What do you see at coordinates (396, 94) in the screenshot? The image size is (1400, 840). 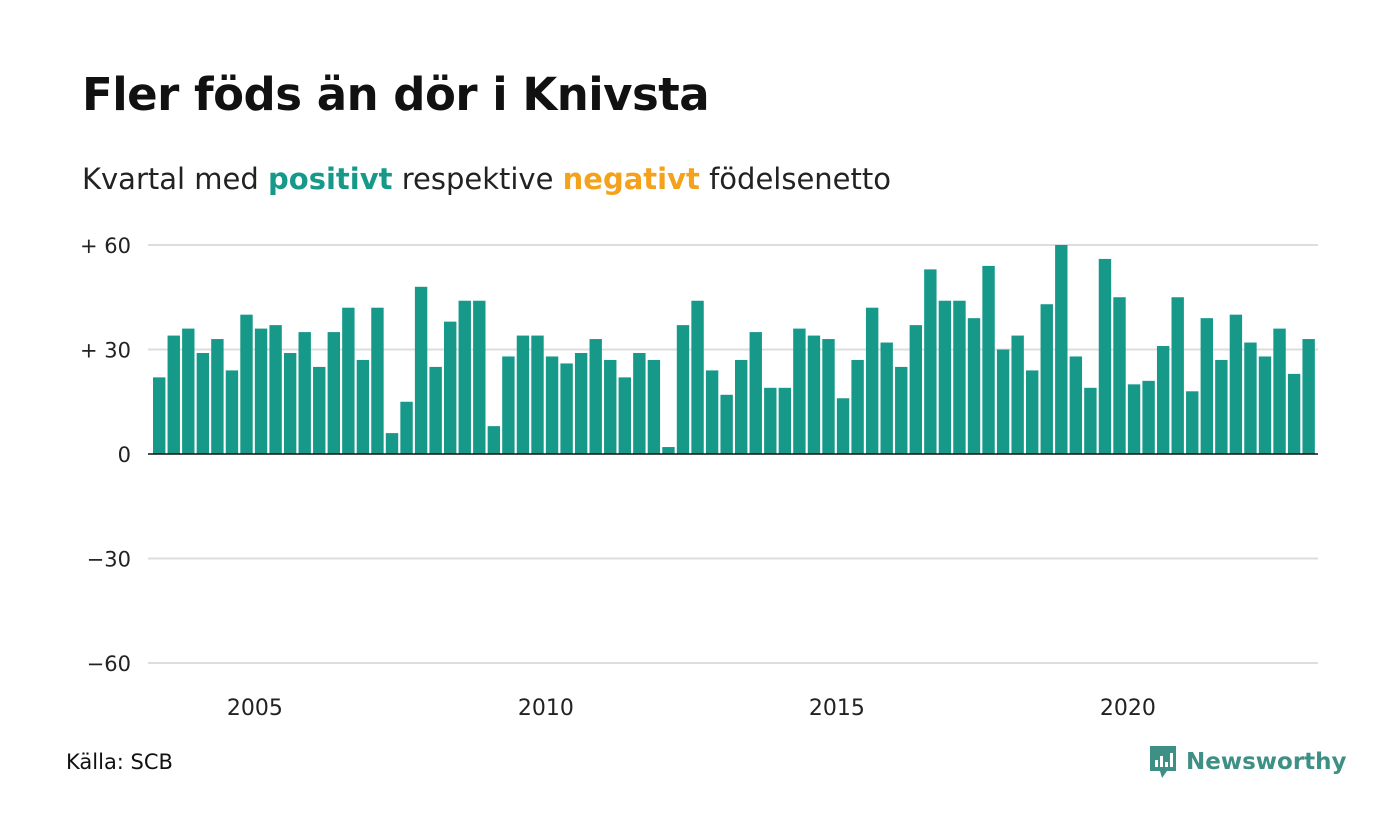 I see `chart-title: Fler föds än dör i Knivsta` at bounding box center [396, 94].